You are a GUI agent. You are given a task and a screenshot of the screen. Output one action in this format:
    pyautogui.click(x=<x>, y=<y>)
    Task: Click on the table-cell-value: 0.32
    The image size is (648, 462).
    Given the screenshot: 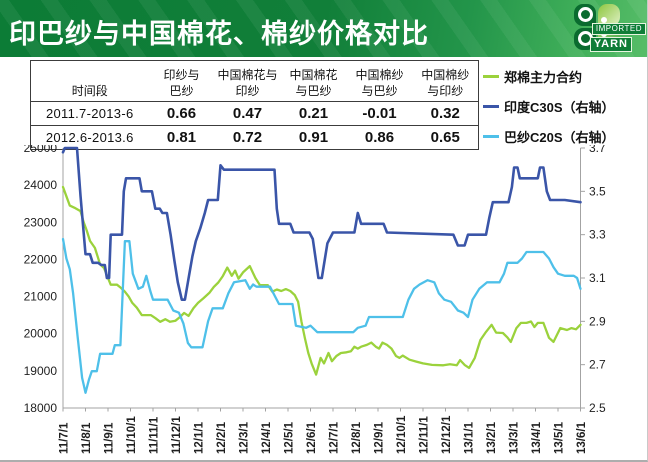 What is the action you would take?
    pyautogui.click(x=445, y=113)
    